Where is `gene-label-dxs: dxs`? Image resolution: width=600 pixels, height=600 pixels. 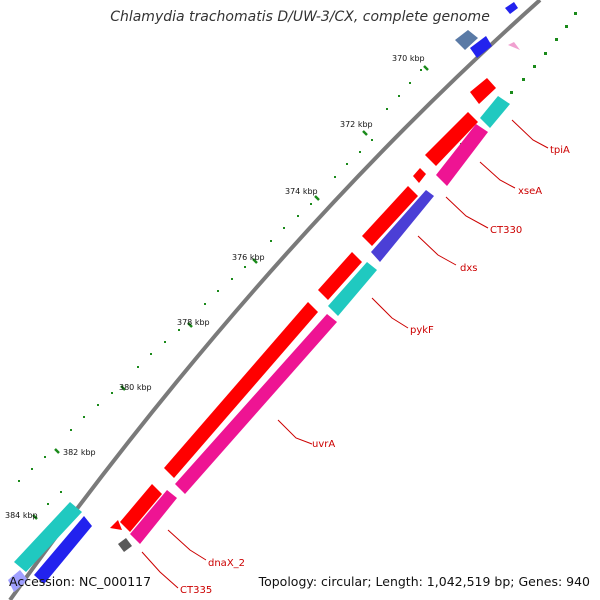
gene-label-dxs: dxs is located at coordinates (468, 268).